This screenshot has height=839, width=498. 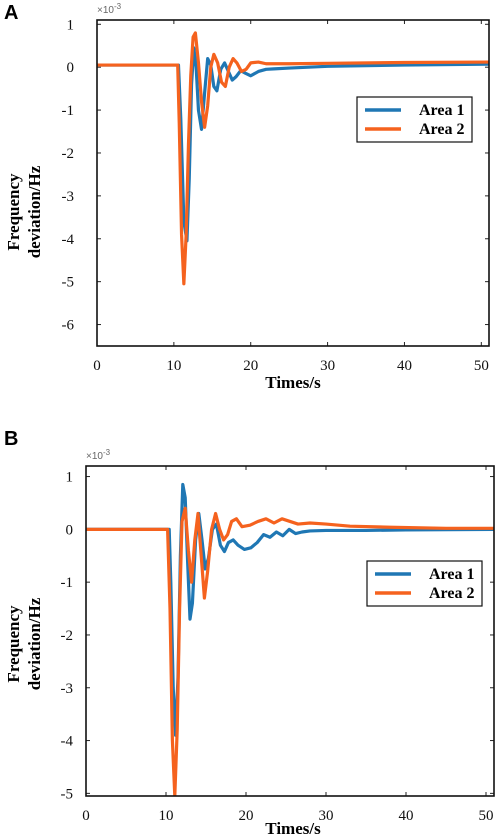 I want to click on y-exponent-a: ×10⁻³, so click(x=109, y=9).